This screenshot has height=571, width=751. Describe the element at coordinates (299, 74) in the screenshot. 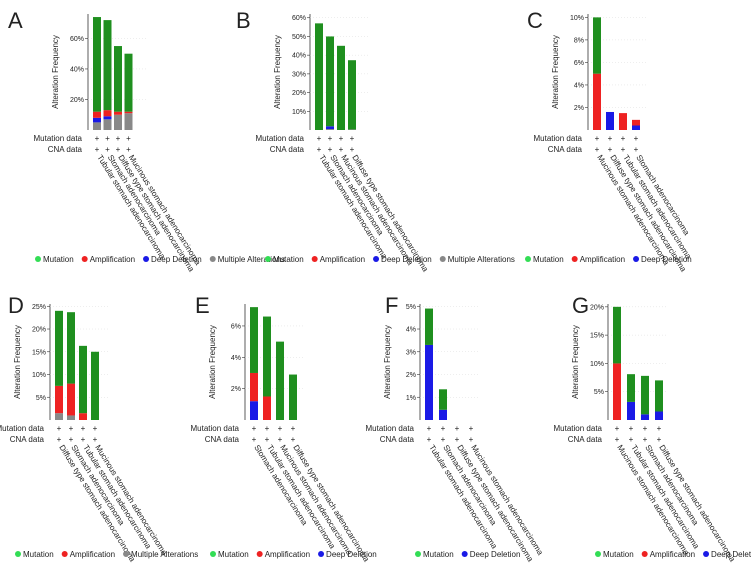

I see `y-tick-label: 30%` at that location.